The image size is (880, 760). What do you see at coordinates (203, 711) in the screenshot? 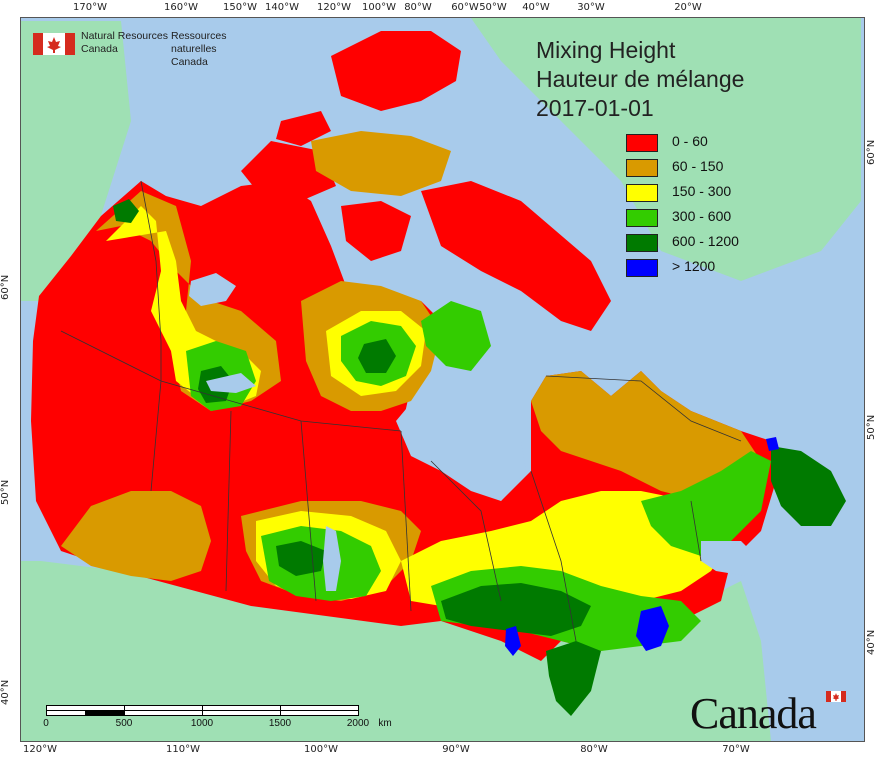
I see `scale-bar` at bounding box center [203, 711].